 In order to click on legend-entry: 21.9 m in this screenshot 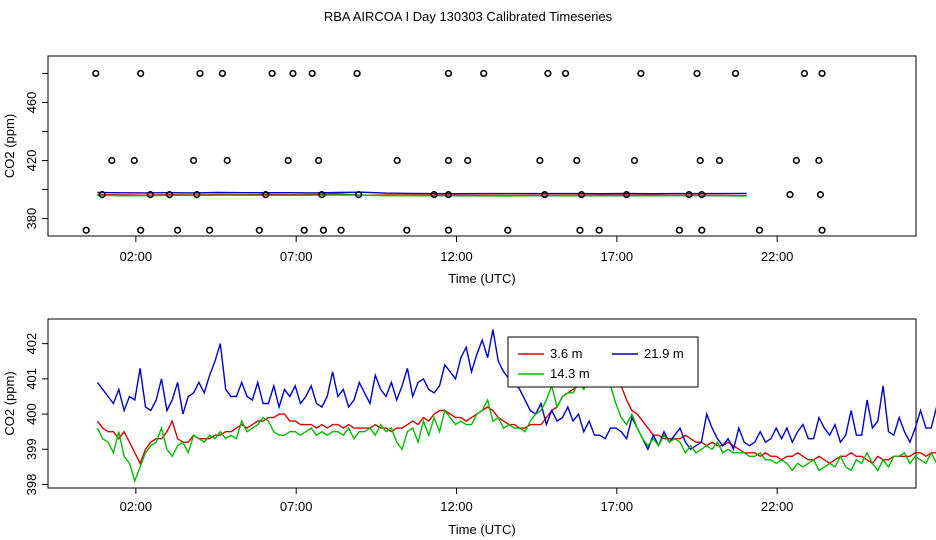, I will do `click(664, 353)`.